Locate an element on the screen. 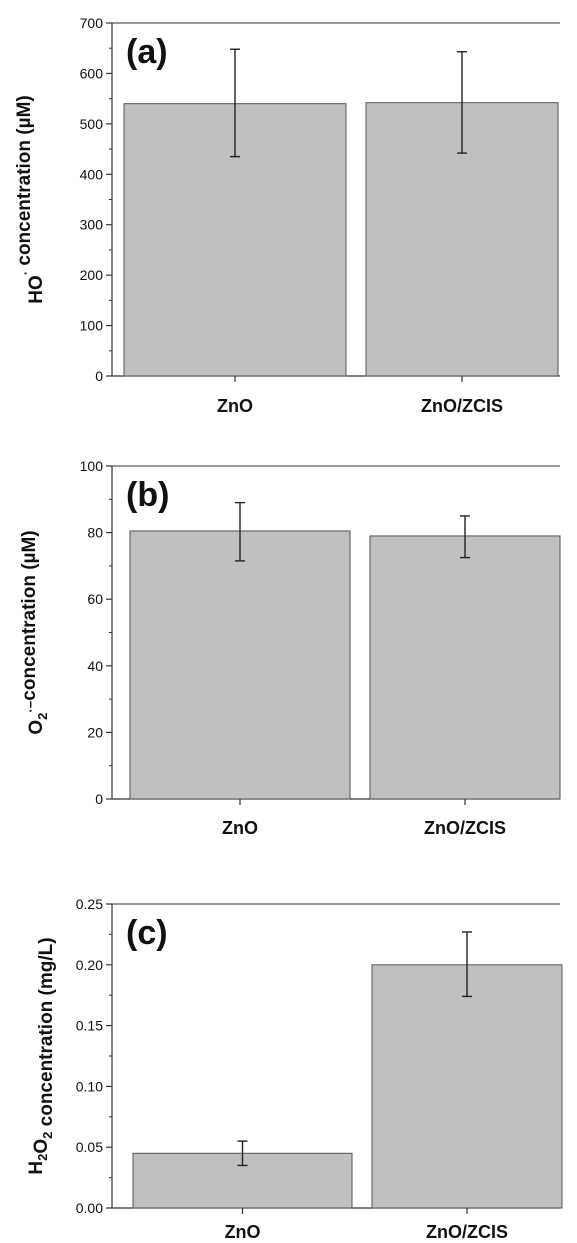 The image size is (577, 1243). y-tick-label: 80 is located at coordinates (95, 533).